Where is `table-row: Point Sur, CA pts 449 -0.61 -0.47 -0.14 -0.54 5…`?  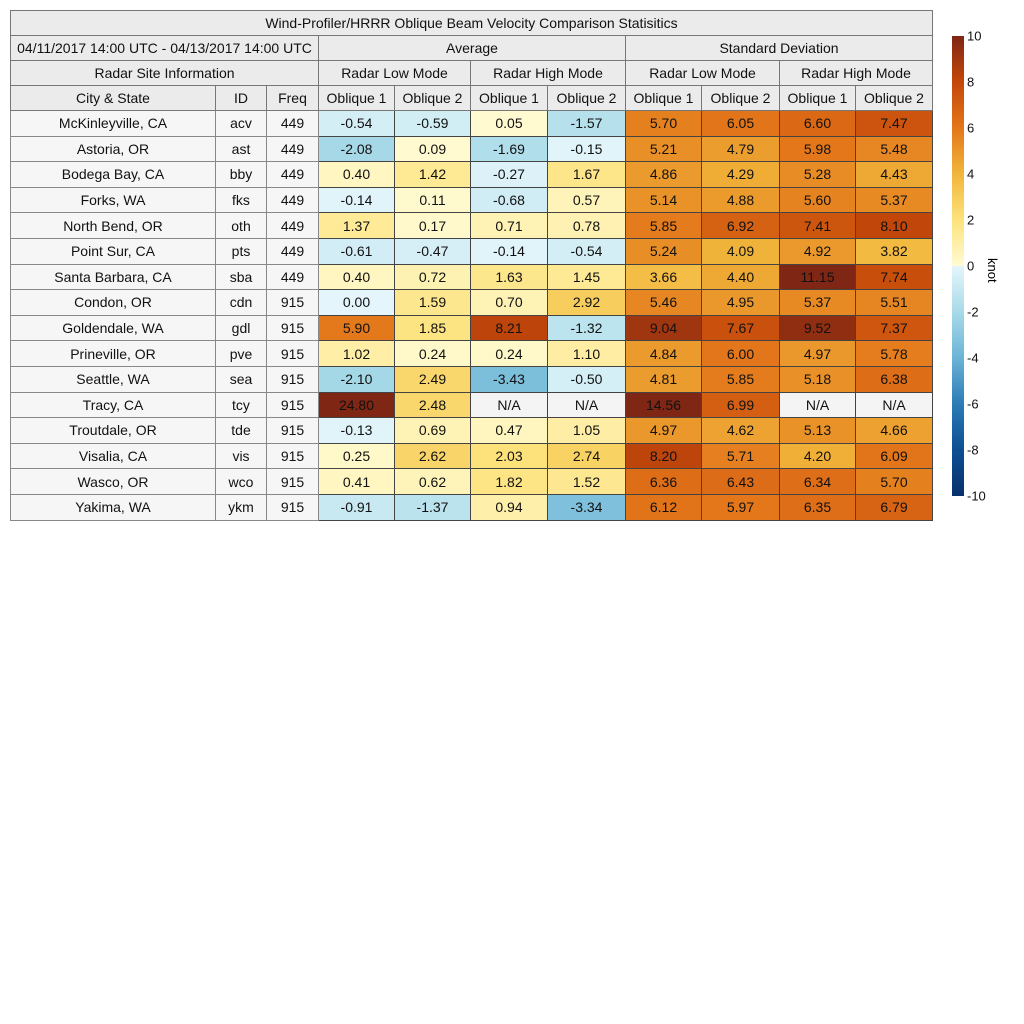 table-row: Point Sur, CA pts 449 -0.61 -0.47 -0.14 -0.54 5… is located at coordinates (471, 251).